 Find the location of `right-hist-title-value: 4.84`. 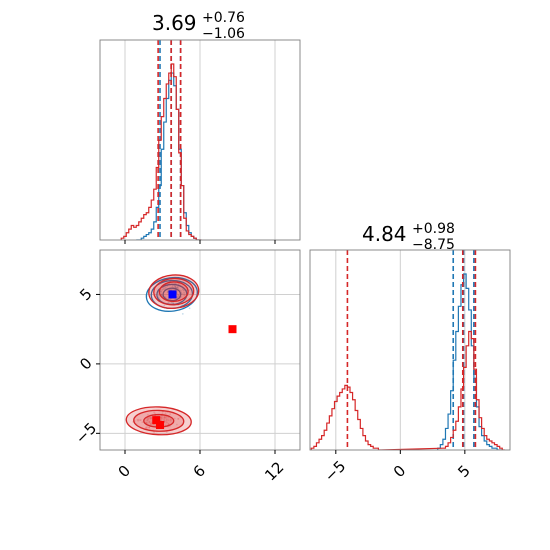

right-hist-title-value: 4.84 is located at coordinates (384, 234).